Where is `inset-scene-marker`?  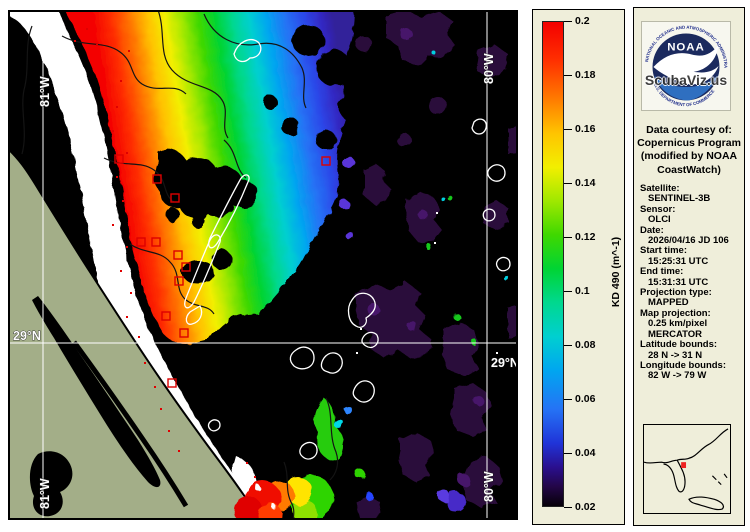
inset-scene-marker is located at coordinates (684, 465).